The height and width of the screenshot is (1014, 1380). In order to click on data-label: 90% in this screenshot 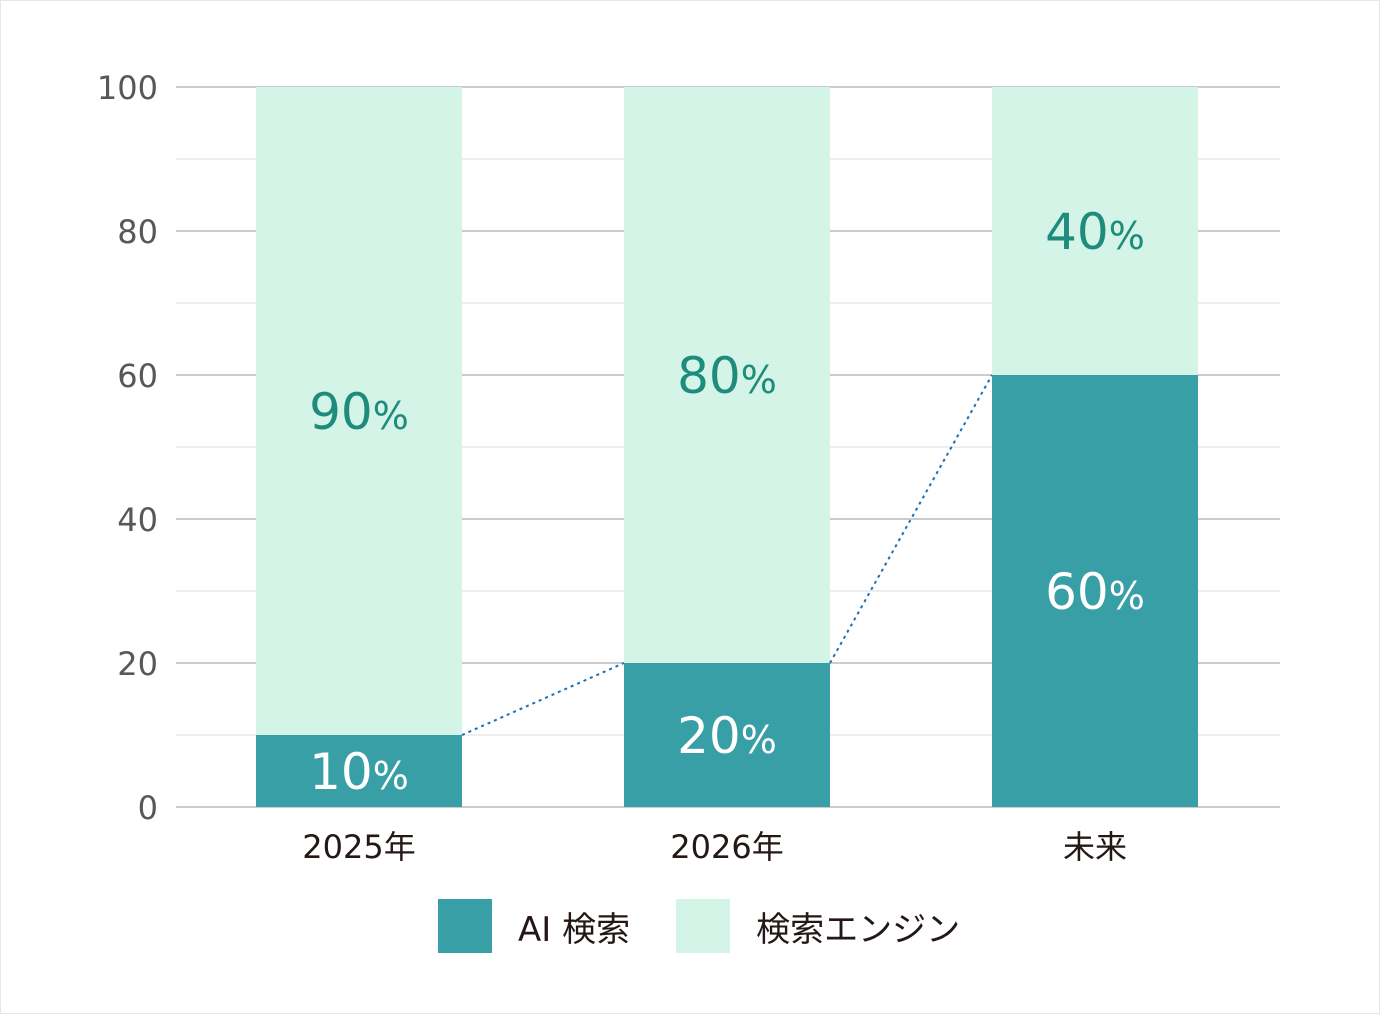, I will do `click(359, 412)`.